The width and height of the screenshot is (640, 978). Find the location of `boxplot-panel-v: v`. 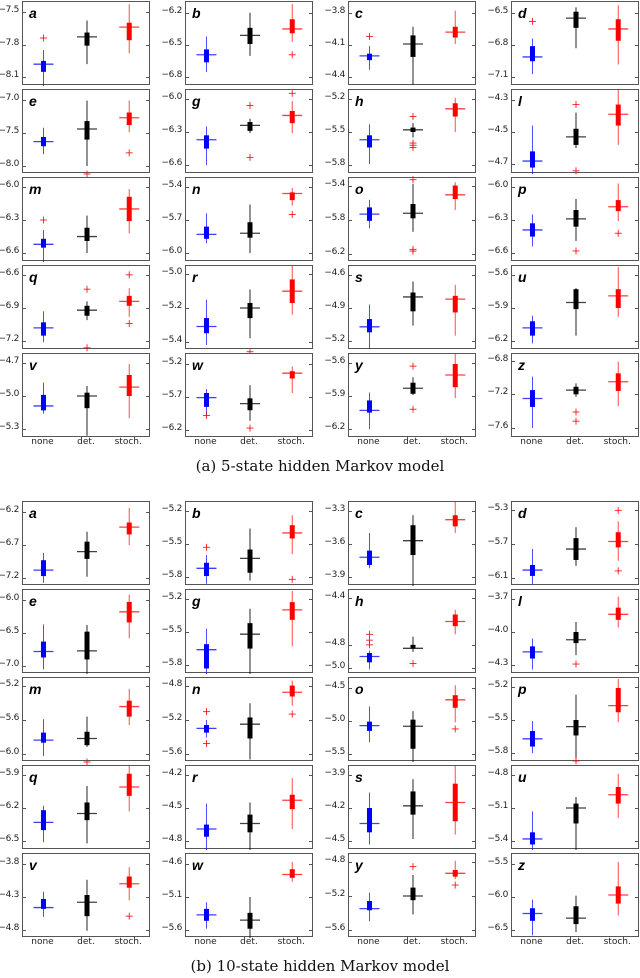

boxplot-panel-v: v is located at coordinates (86, 895).